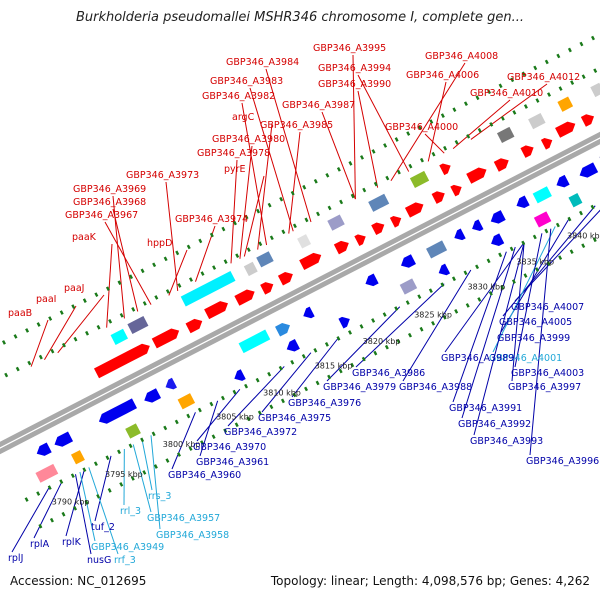 The image size is (600, 600). I want to click on gene-label: GBP346_A4012, so click(543, 77).